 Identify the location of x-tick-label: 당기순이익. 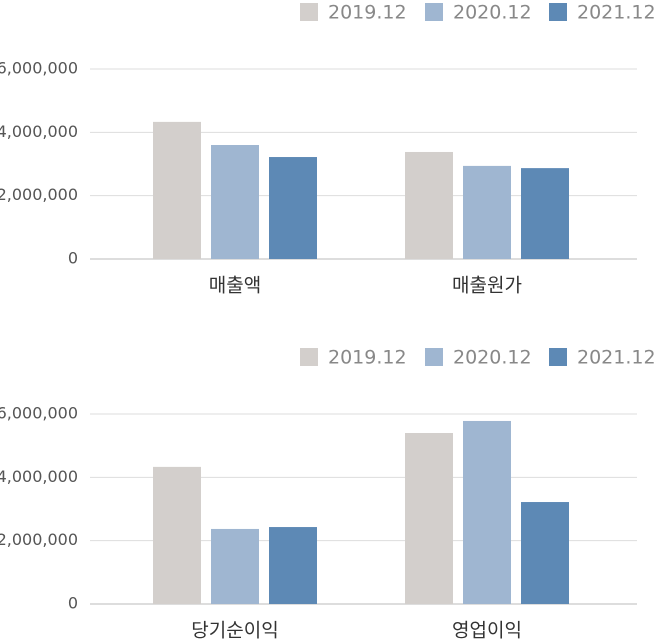
(234, 630).